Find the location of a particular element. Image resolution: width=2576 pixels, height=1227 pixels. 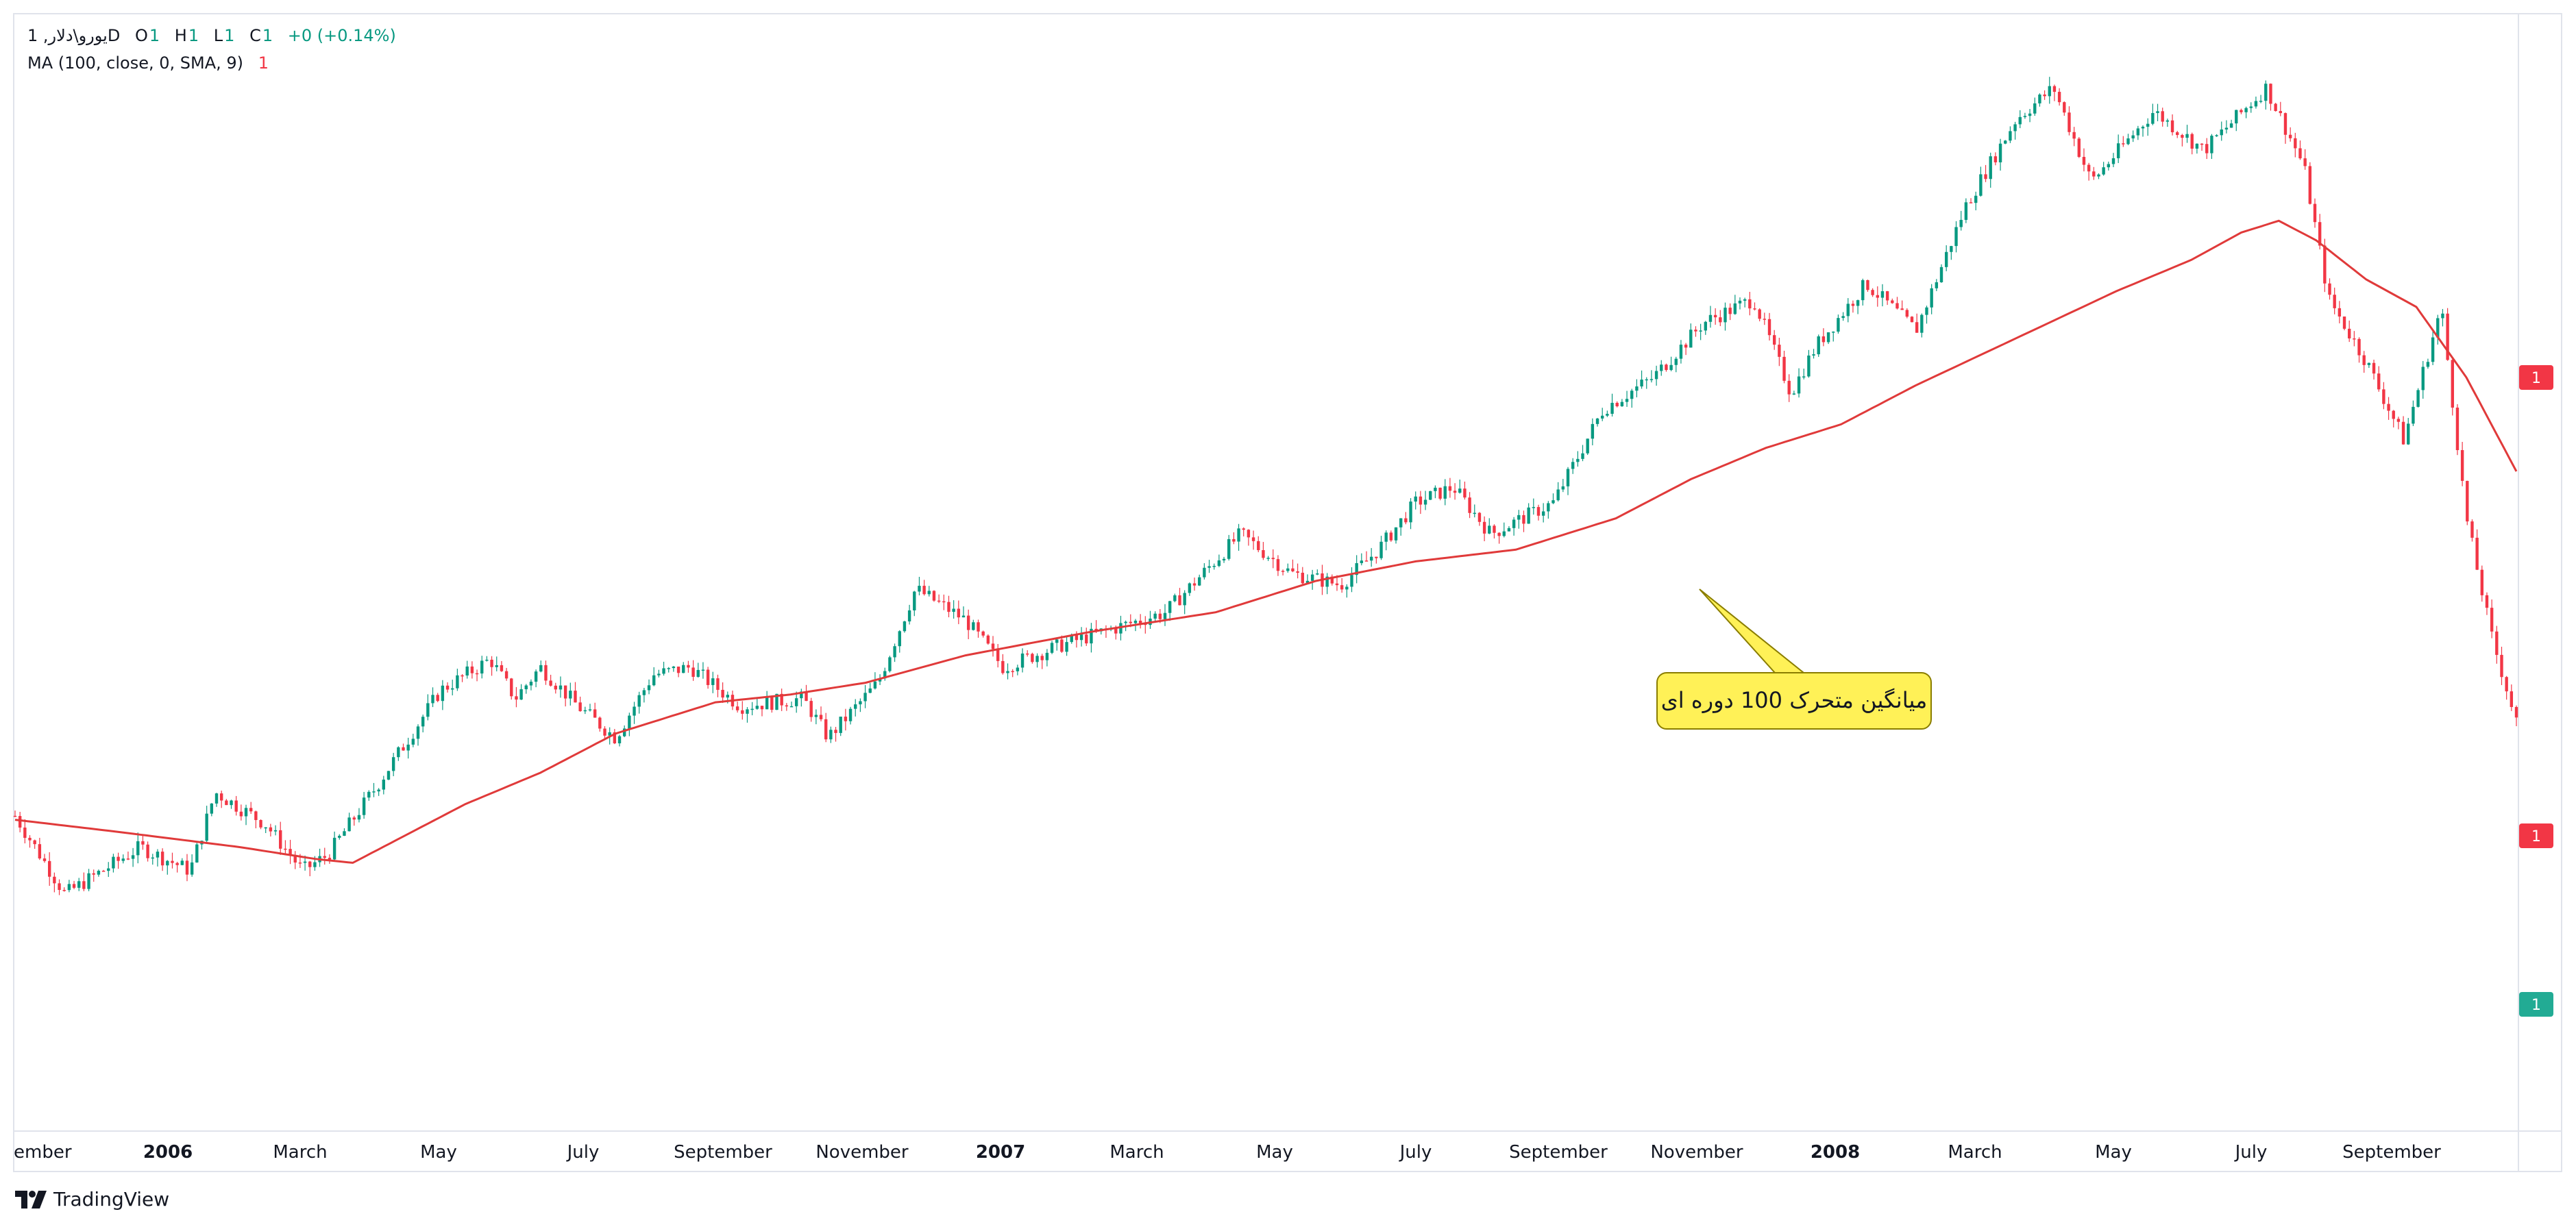

annotation-callout: میانگین متحرک 100 دوره ای is located at coordinates (1794, 659).